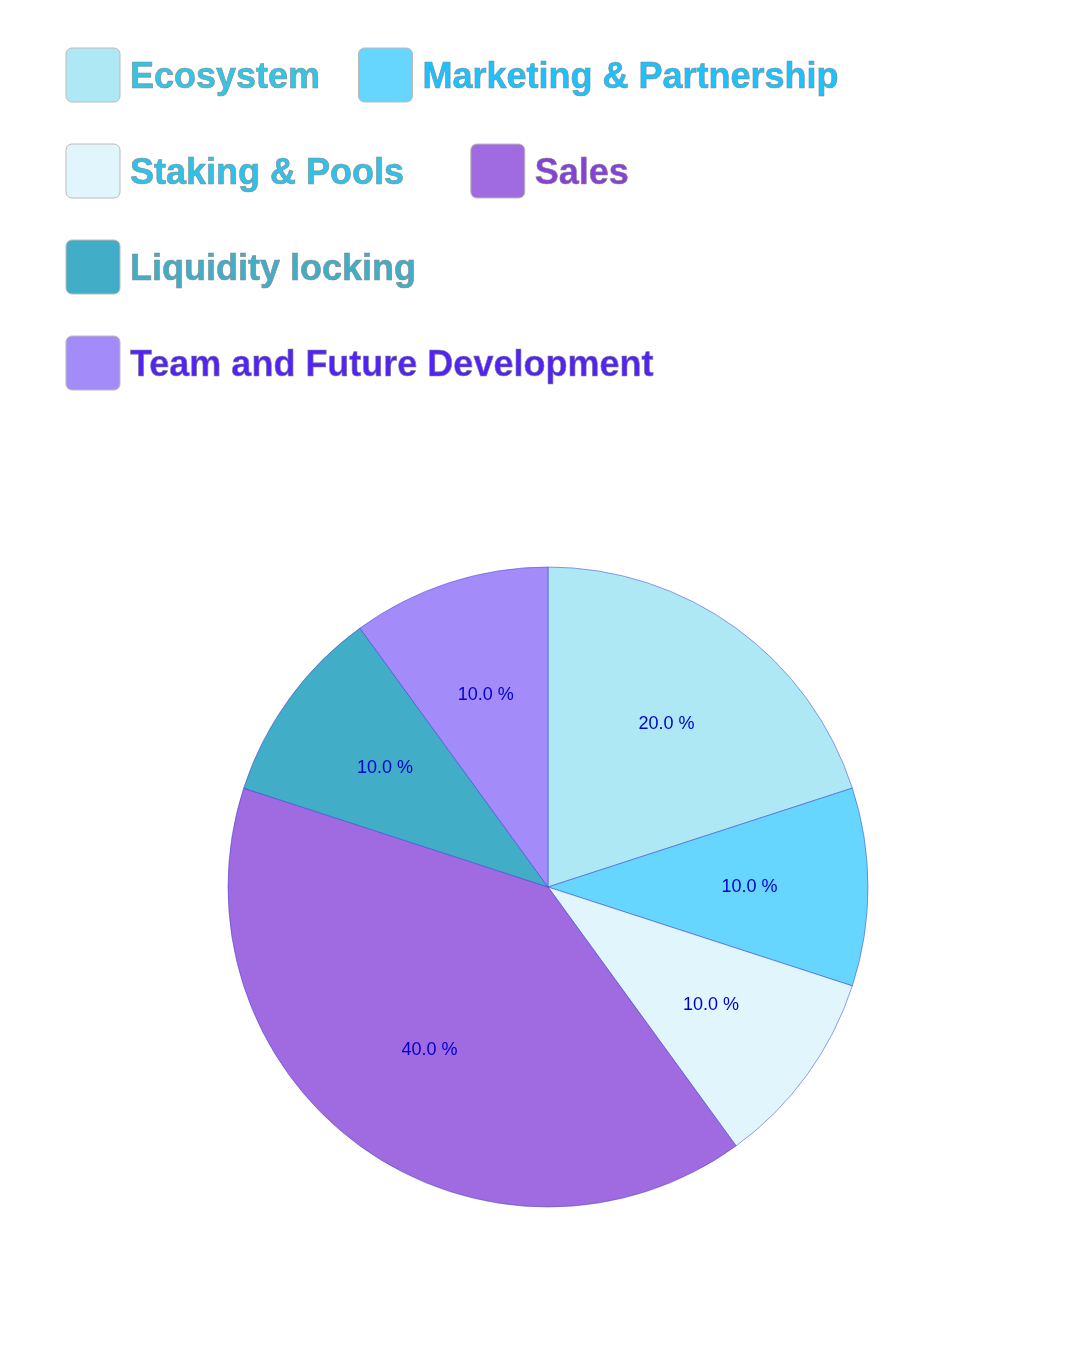 The width and height of the screenshot is (1080, 1350). Describe the element at coordinates (267, 171) in the screenshot. I see `legend-label: Staking & Pools` at that location.